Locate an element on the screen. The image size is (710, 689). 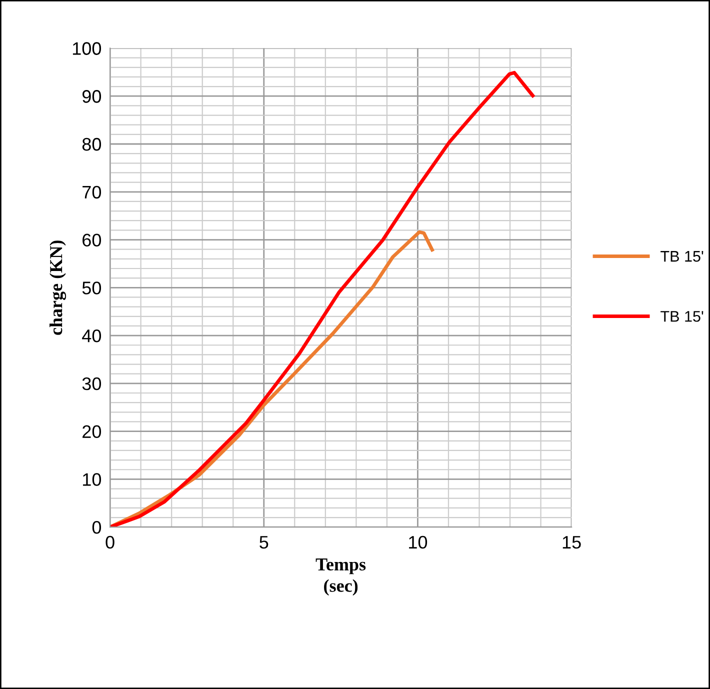
y-tick-label: 90 is located at coordinates (92, 96).